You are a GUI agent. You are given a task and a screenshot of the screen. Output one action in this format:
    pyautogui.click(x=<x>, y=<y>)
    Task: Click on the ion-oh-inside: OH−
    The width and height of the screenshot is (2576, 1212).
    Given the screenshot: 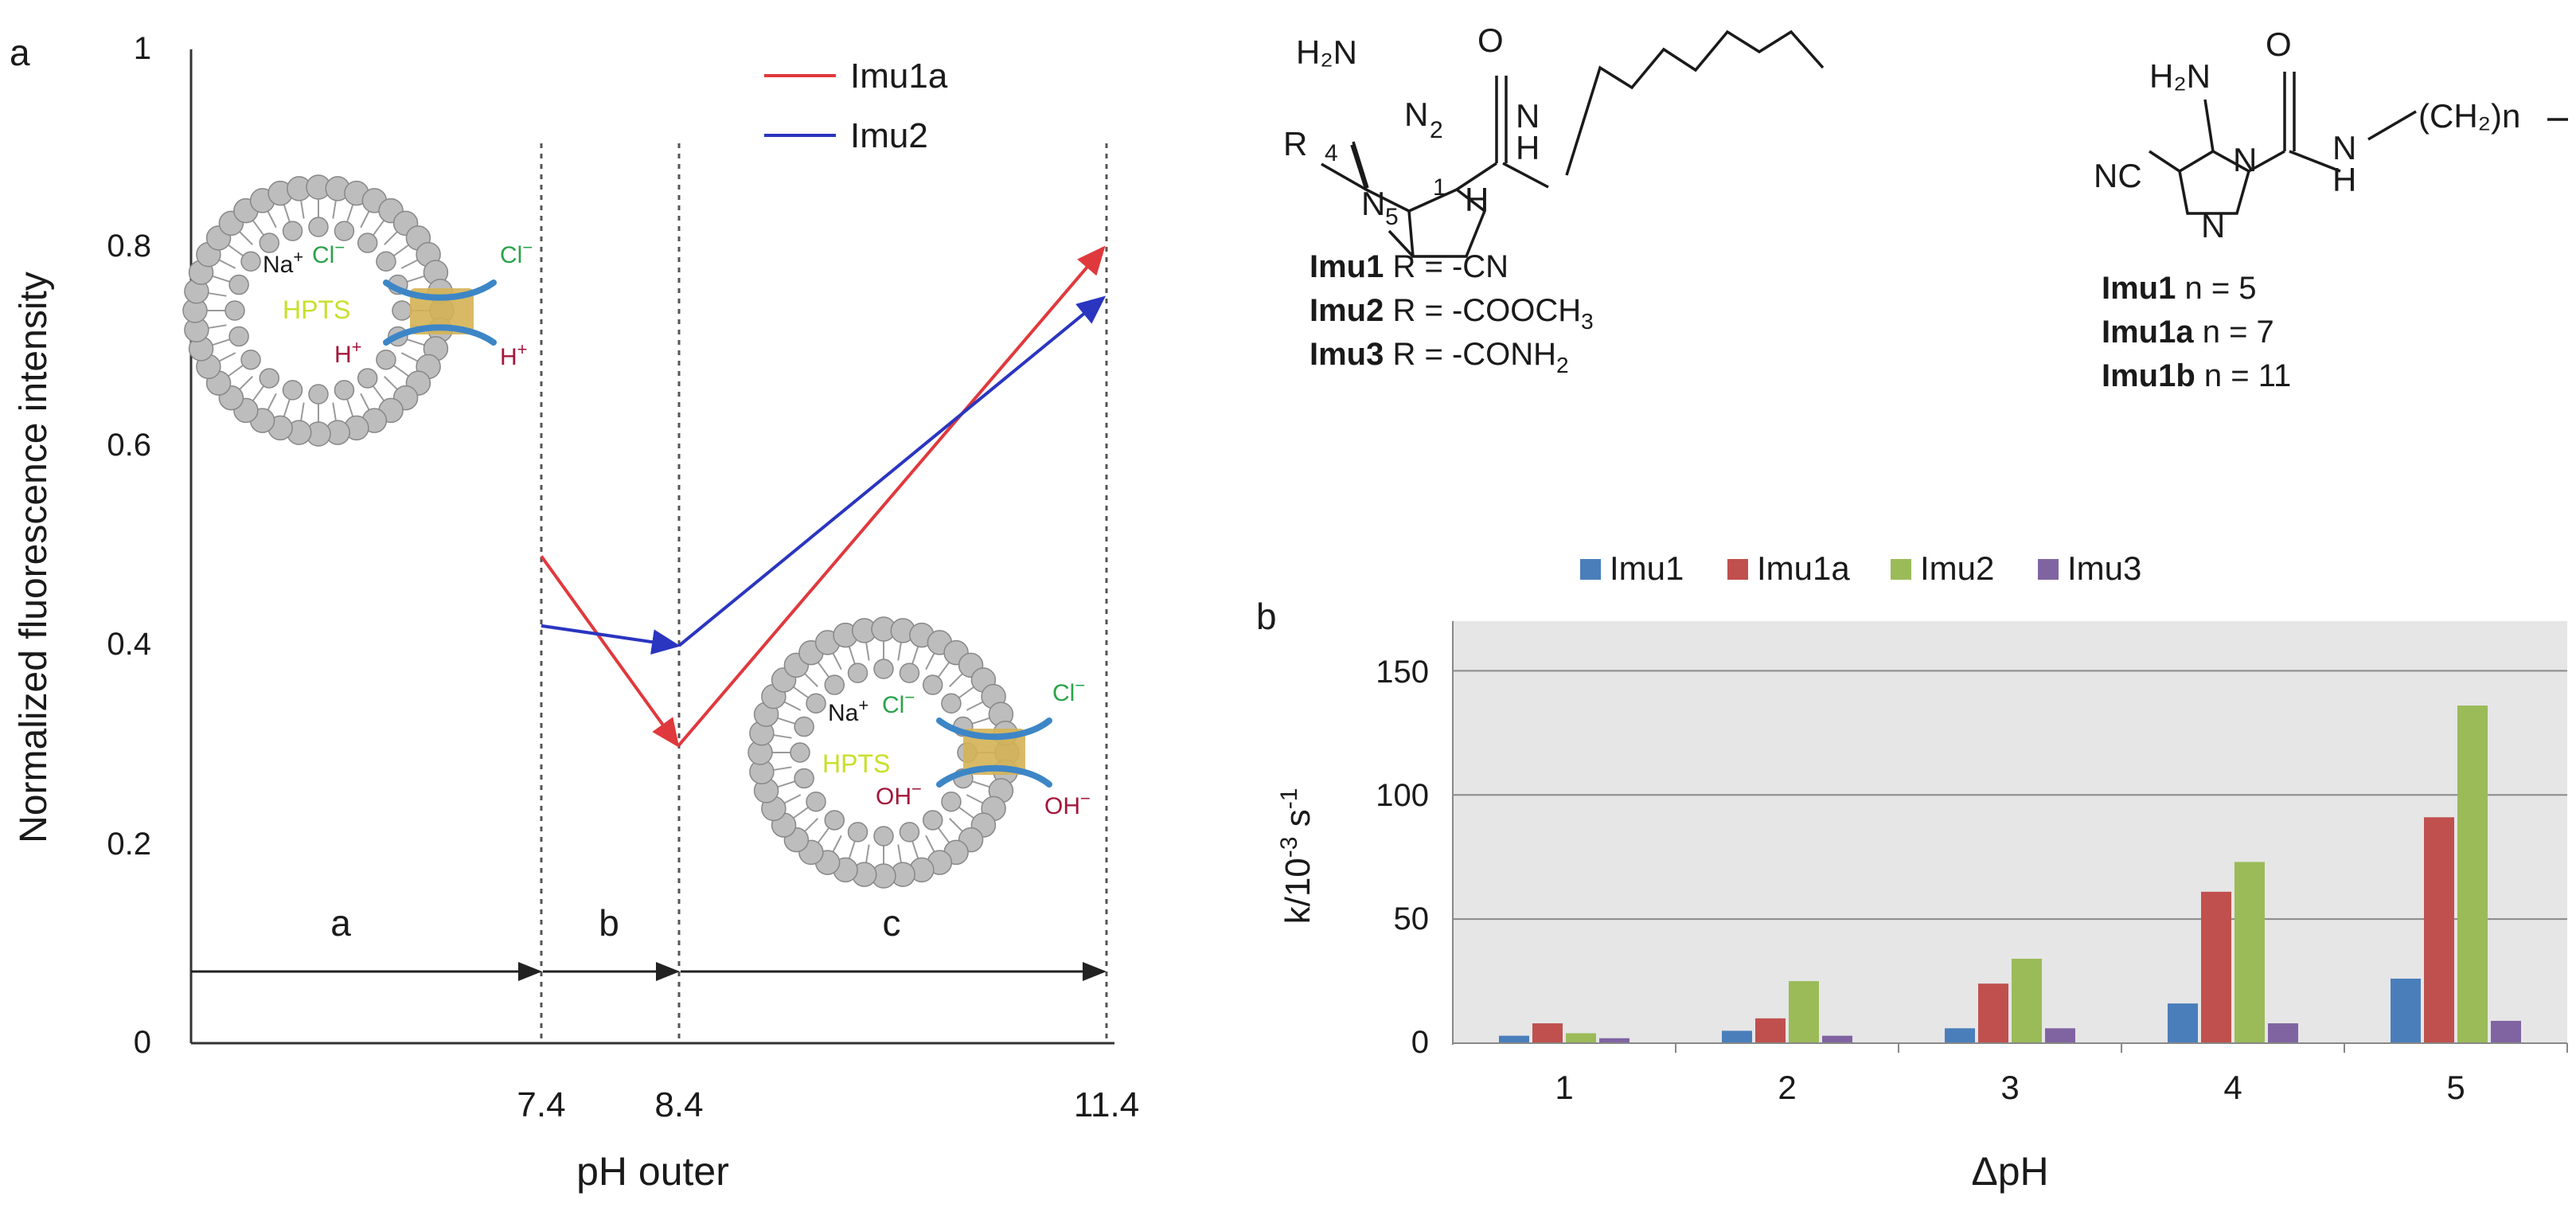 What is the action you would take?
    pyautogui.click(x=899, y=794)
    